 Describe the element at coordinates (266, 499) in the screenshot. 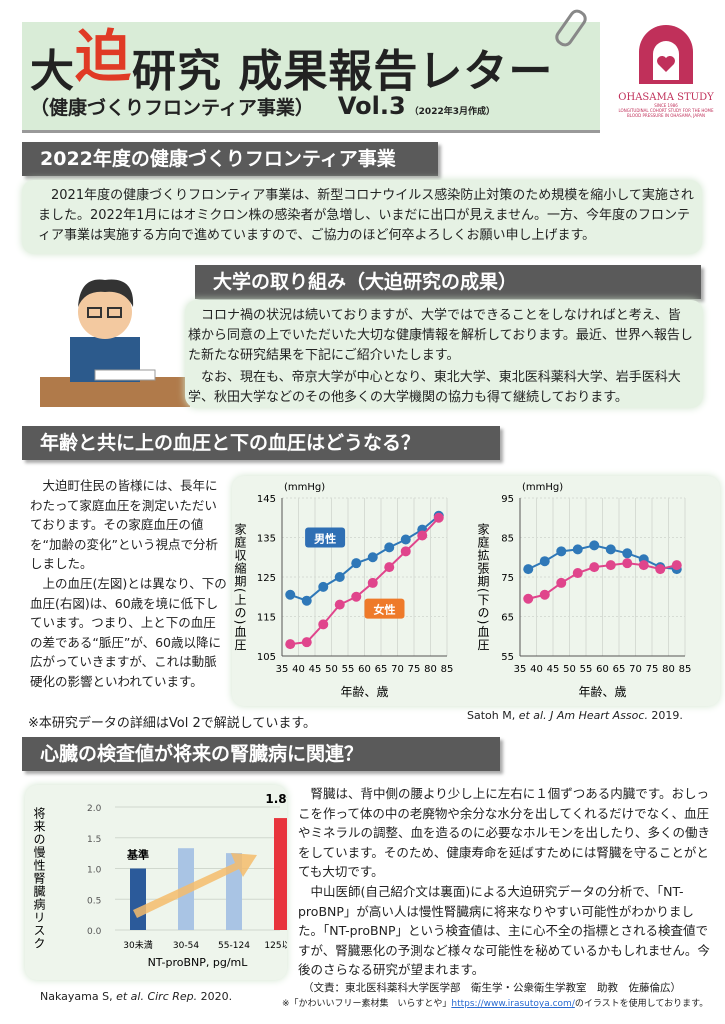

I see `y-tick-label: 145` at that location.